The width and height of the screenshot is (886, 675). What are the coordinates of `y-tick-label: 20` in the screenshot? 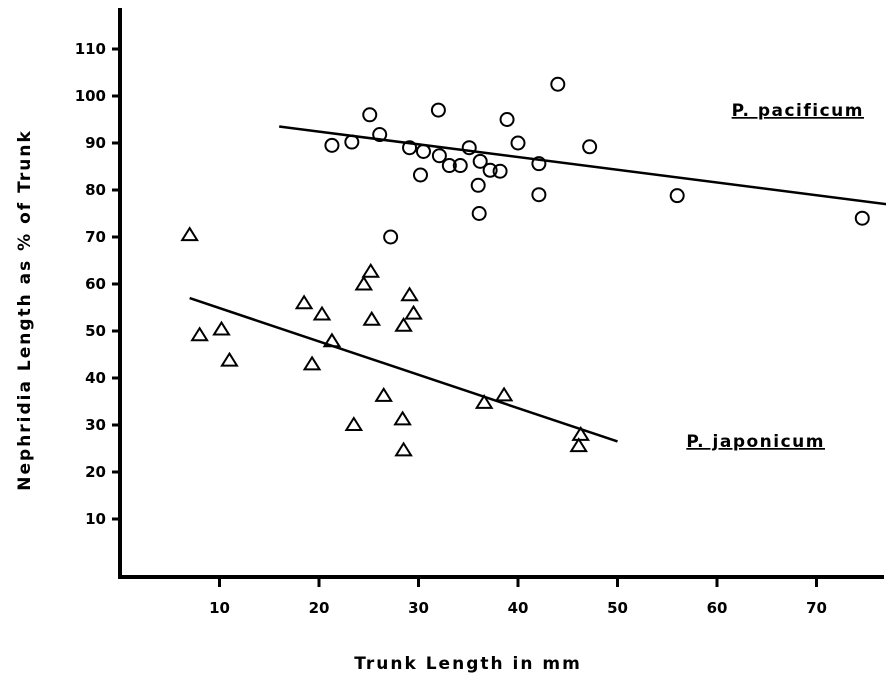 It's located at (95, 472).